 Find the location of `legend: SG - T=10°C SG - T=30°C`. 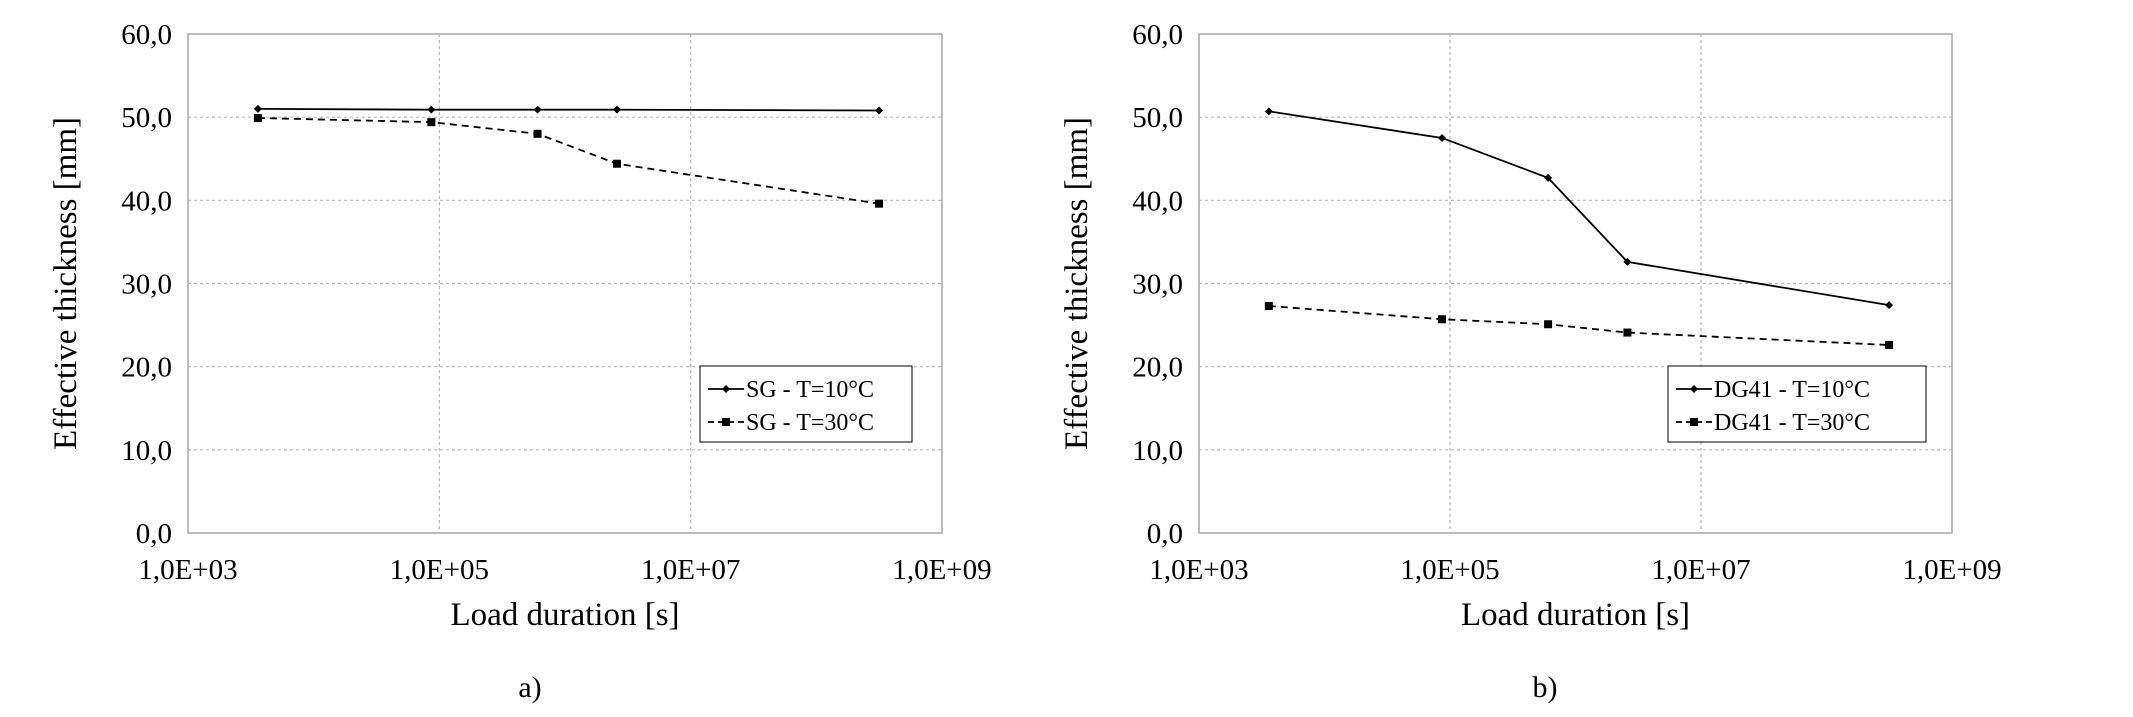

legend: SG - T=10°C SG - T=30°C is located at coordinates (806, 404).